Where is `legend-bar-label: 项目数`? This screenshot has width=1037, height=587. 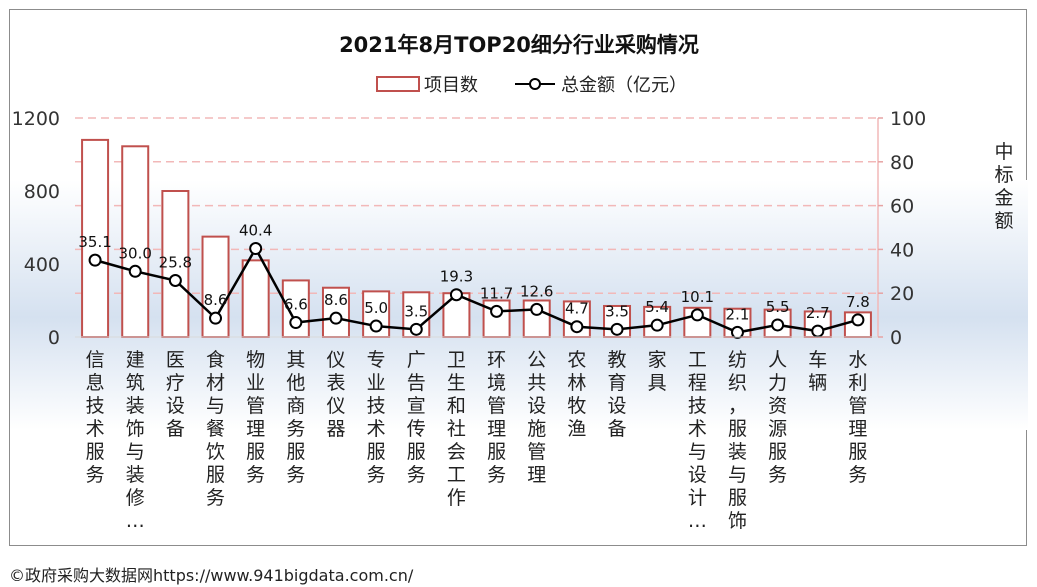
legend-bar-label: 项目数 is located at coordinates (451, 85).